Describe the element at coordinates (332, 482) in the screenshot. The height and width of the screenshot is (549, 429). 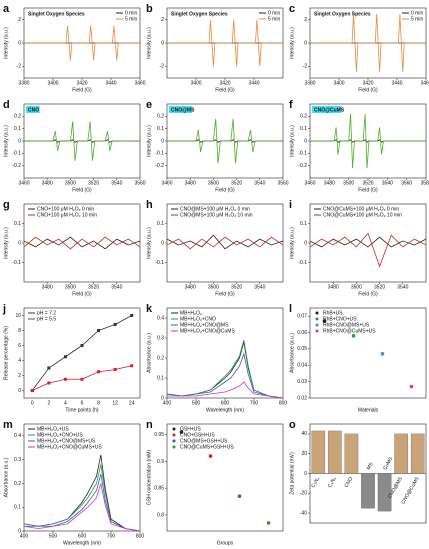
I see `x-tick-label: C₃N₅` at that location.